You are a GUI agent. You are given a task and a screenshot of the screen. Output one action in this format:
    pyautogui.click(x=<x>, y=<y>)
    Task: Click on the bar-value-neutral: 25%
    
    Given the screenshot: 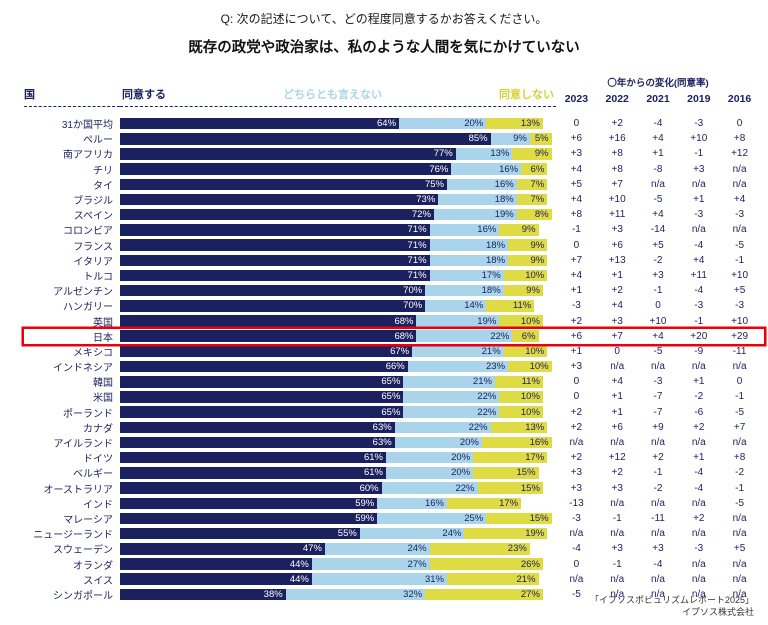 What is the action you would take?
    pyautogui.click(x=474, y=518)
    